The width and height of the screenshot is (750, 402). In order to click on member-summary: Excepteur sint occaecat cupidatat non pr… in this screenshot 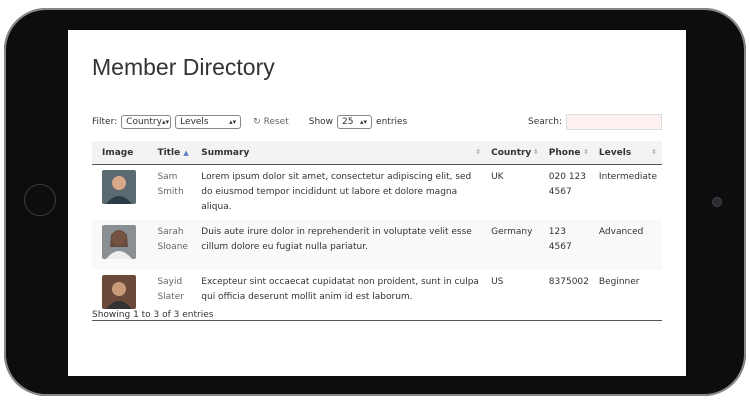, I will do `click(341, 295)`.